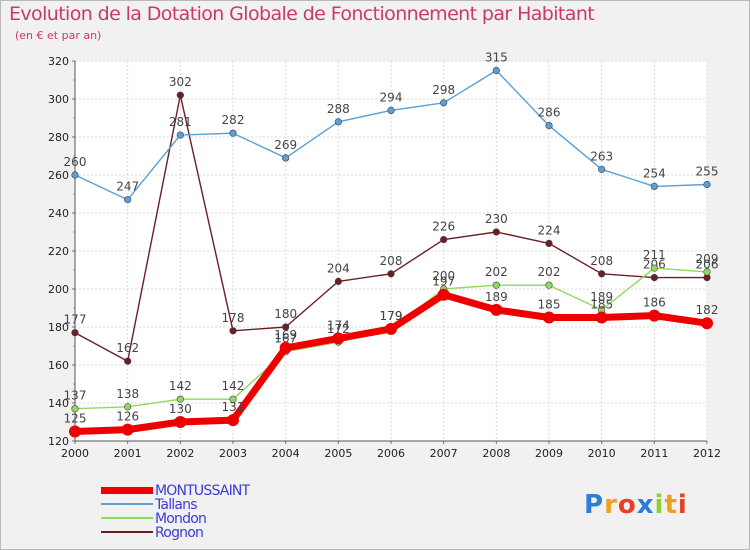 This screenshot has width=750, height=550. What do you see at coordinates (285, 145) in the screenshot?
I see `data-label-tallans: 269` at bounding box center [285, 145].